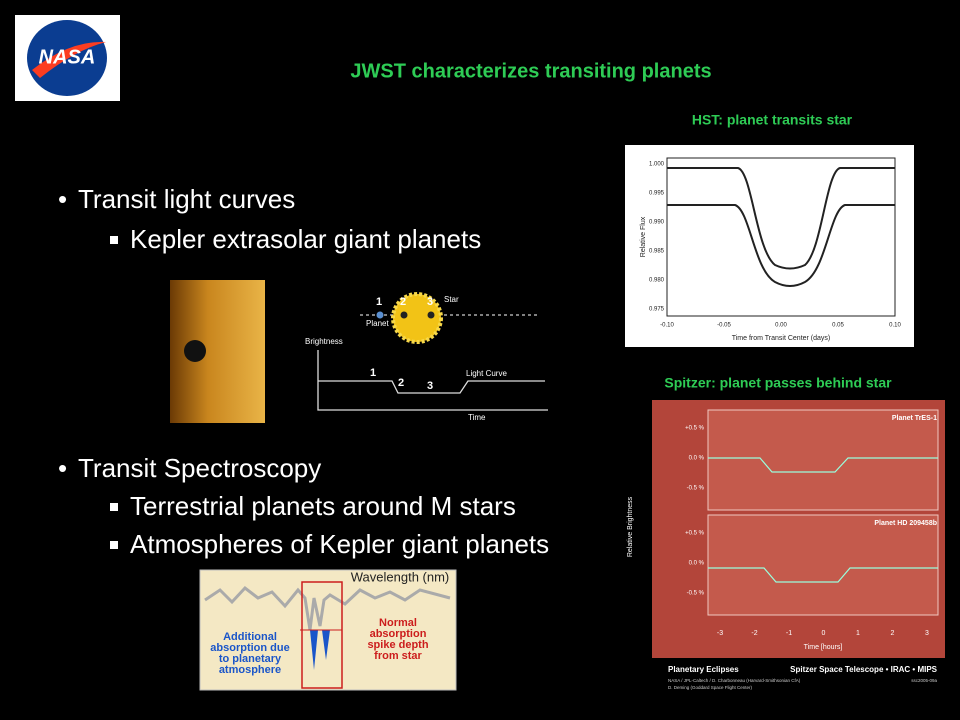  Describe the element at coordinates (781, 326) in the screenshot. I see `hst-x-tick-label: 0.00` at that location.